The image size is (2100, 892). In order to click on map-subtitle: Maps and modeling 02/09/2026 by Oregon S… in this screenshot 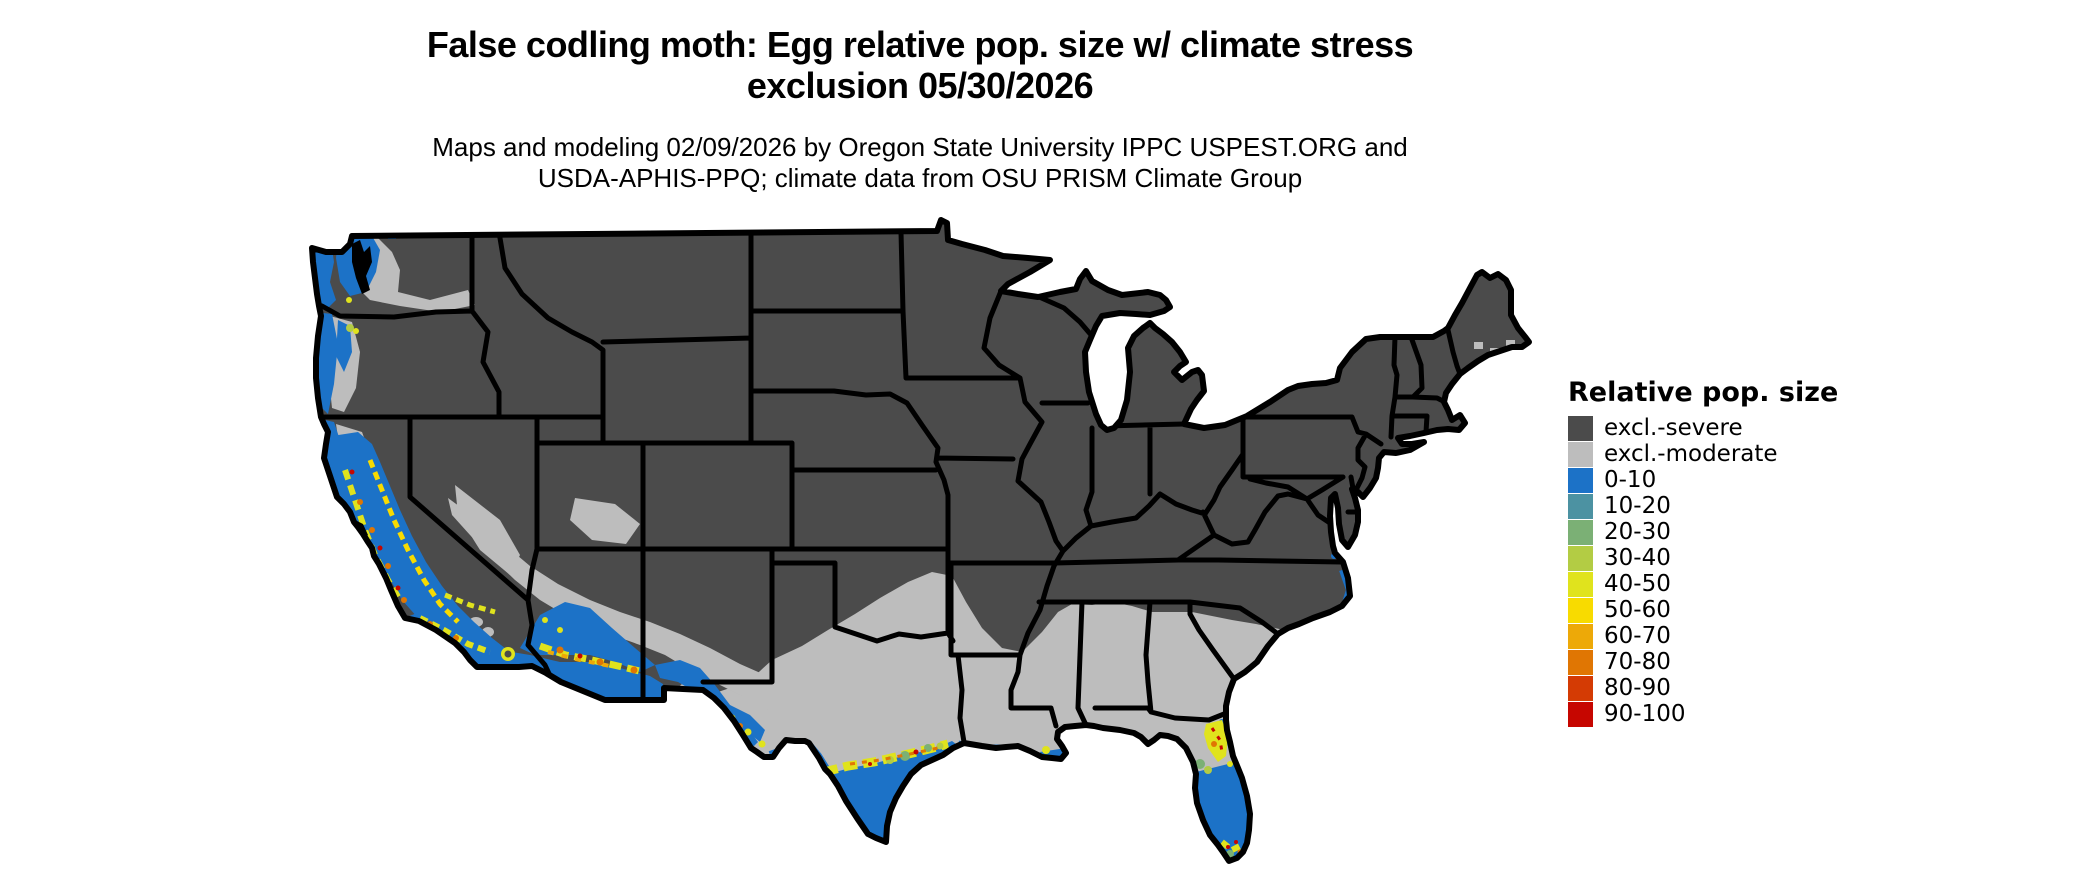, I will do `click(920, 163)`.